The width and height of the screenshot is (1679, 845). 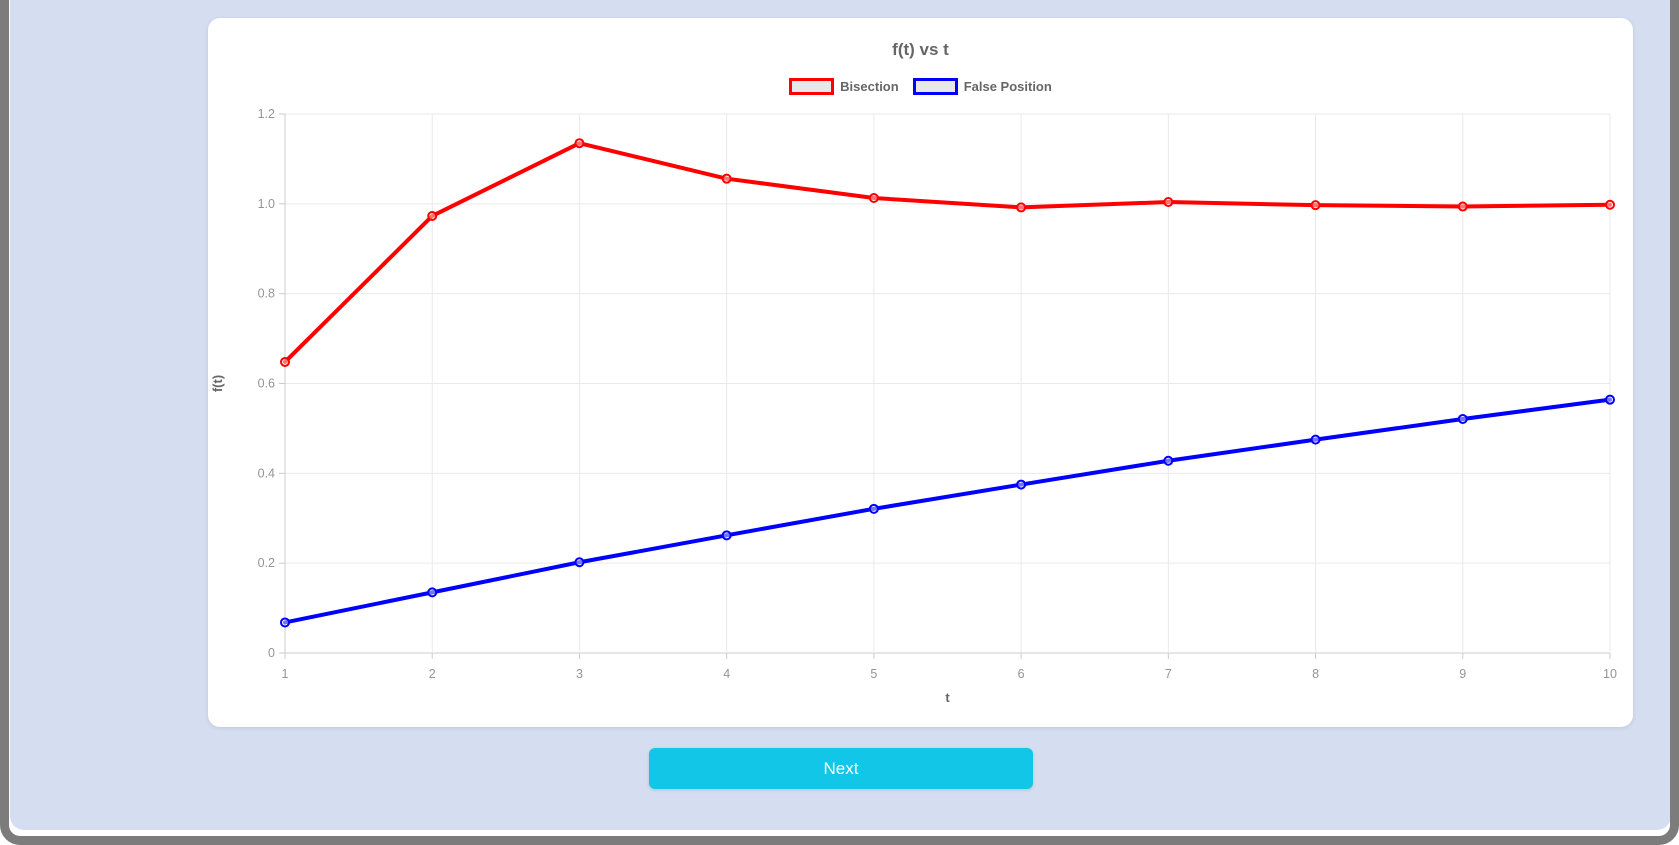 I want to click on y-tick-label: 1.0, so click(x=266, y=204).